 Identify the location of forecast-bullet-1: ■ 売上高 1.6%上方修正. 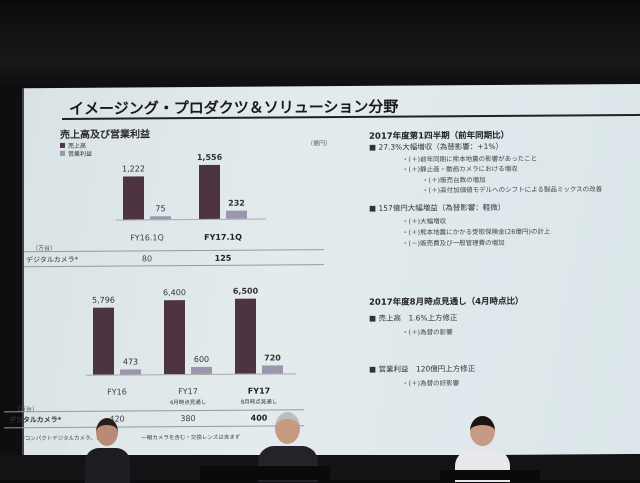
(413, 318).